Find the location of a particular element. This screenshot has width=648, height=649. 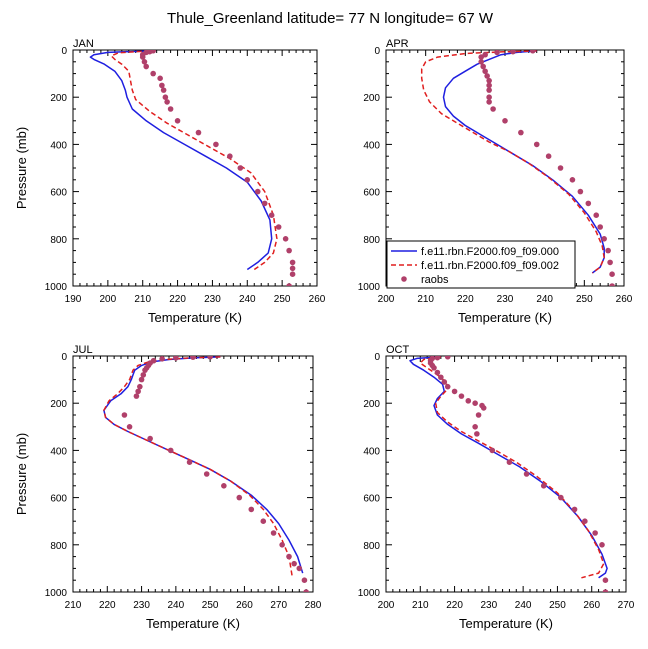

x-axis-label: Temperature (K) is located at coordinates (195, 317).